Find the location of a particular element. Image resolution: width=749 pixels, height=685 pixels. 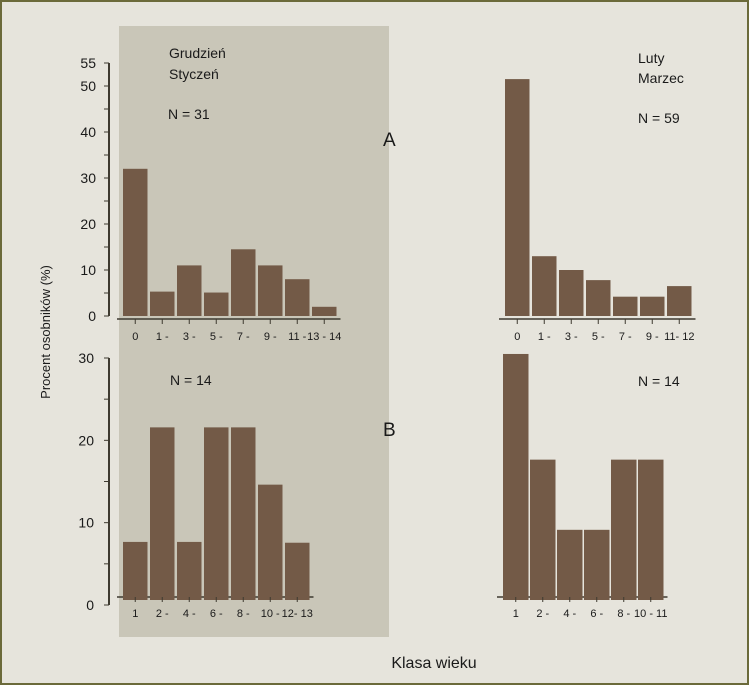

panel-b-right-x-tick-label: 1 is located at coordinates (516, 614).